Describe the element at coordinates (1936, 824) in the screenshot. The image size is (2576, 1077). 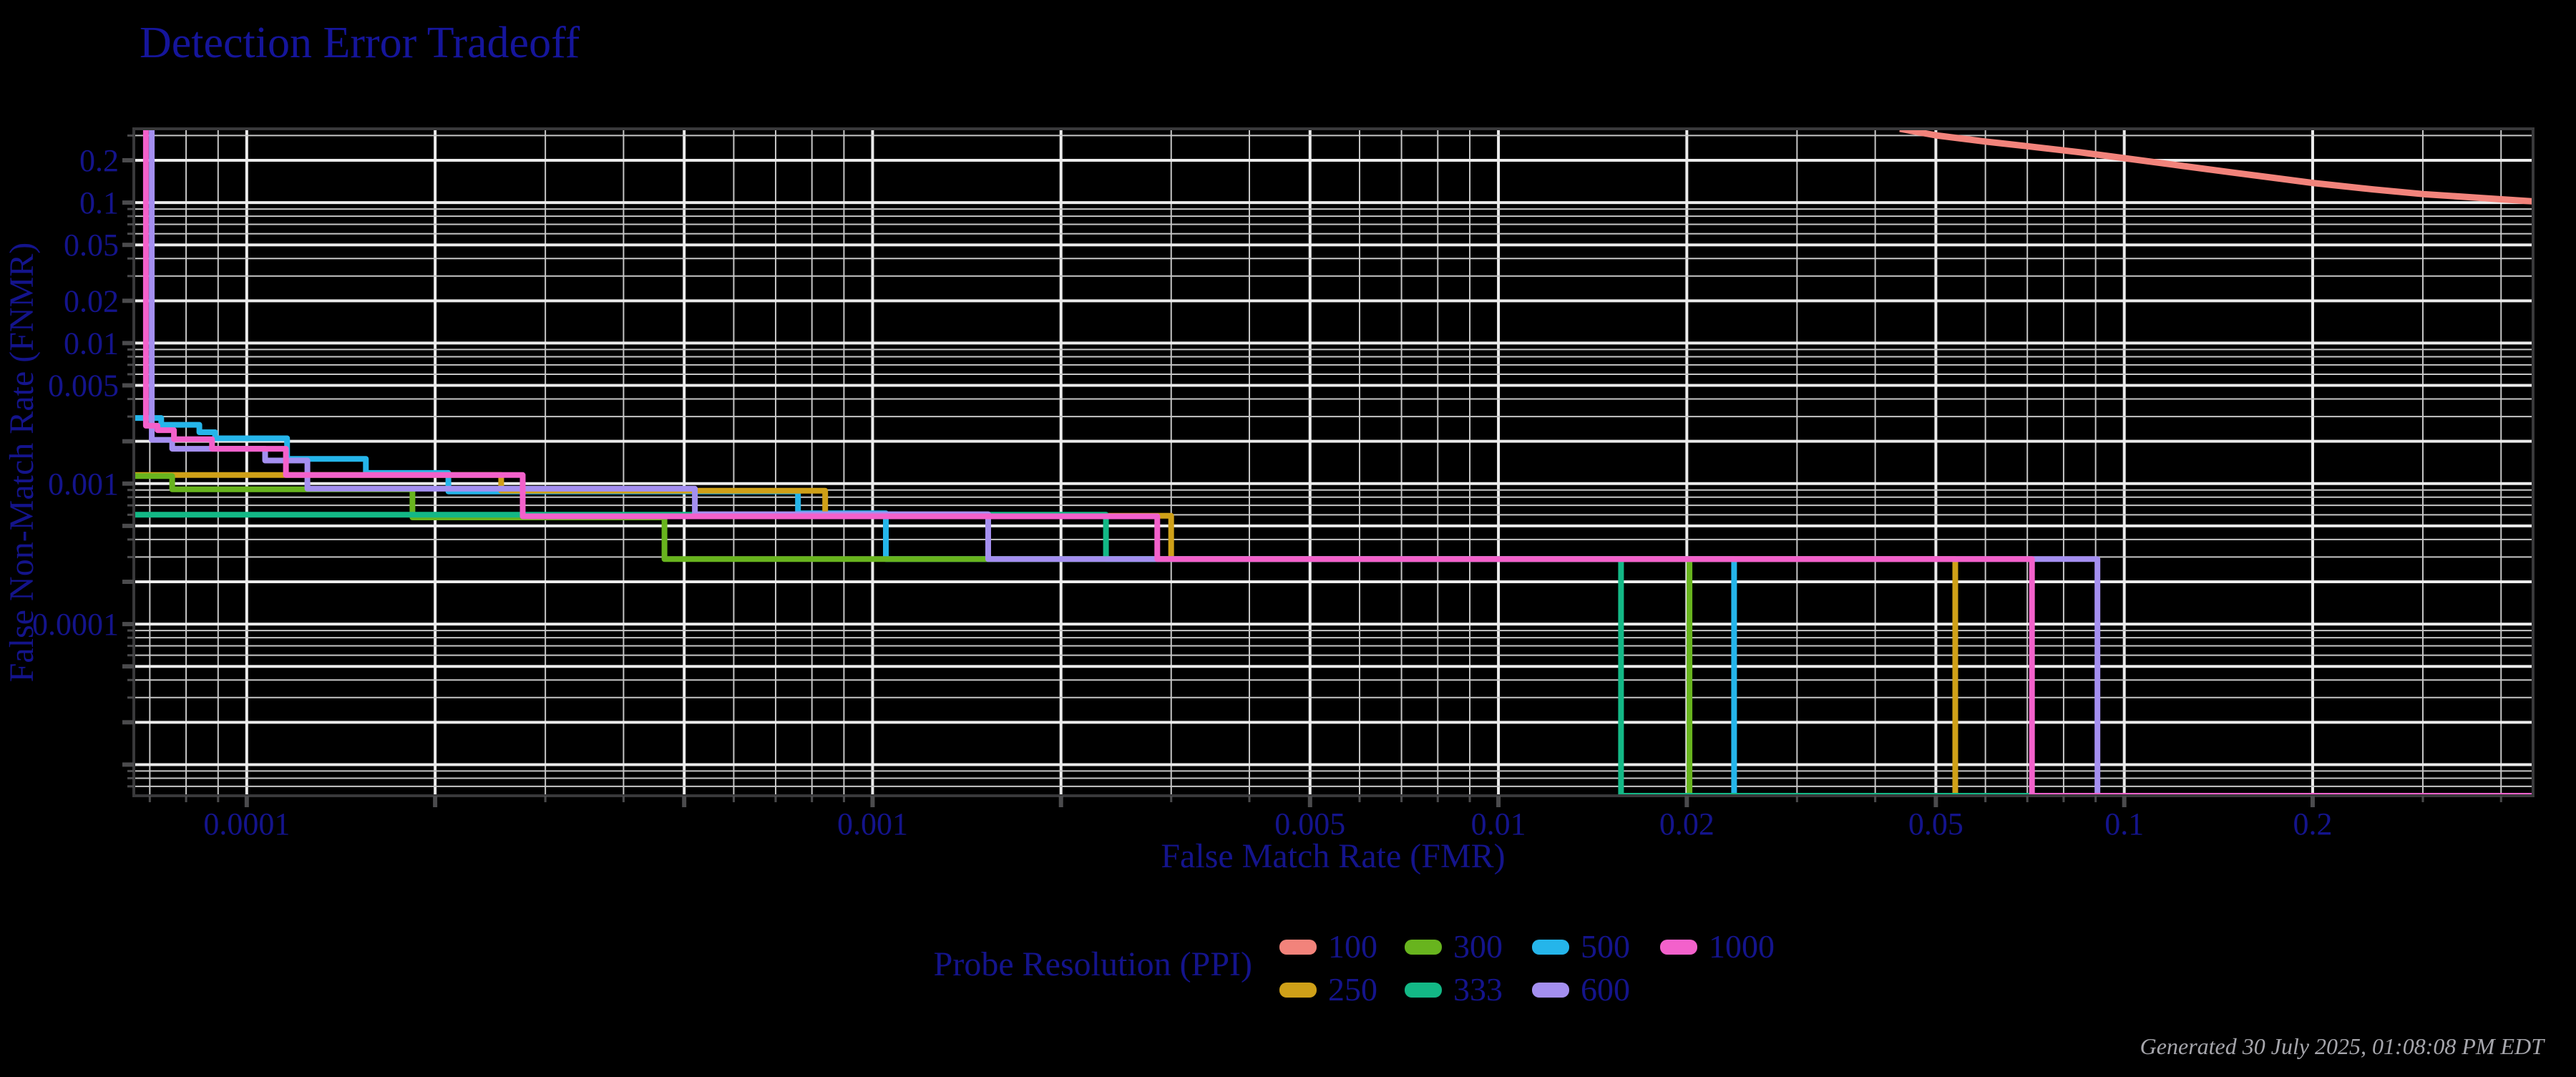
I see `x-tick-label: 0.05` at that location.